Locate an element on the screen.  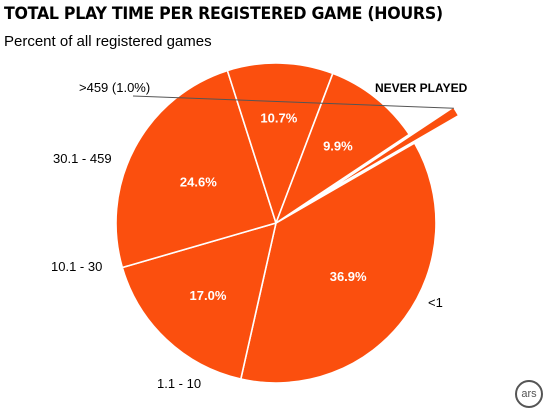
chart-subtitle: Percent of all registered games is located at coordinates (108, 41).